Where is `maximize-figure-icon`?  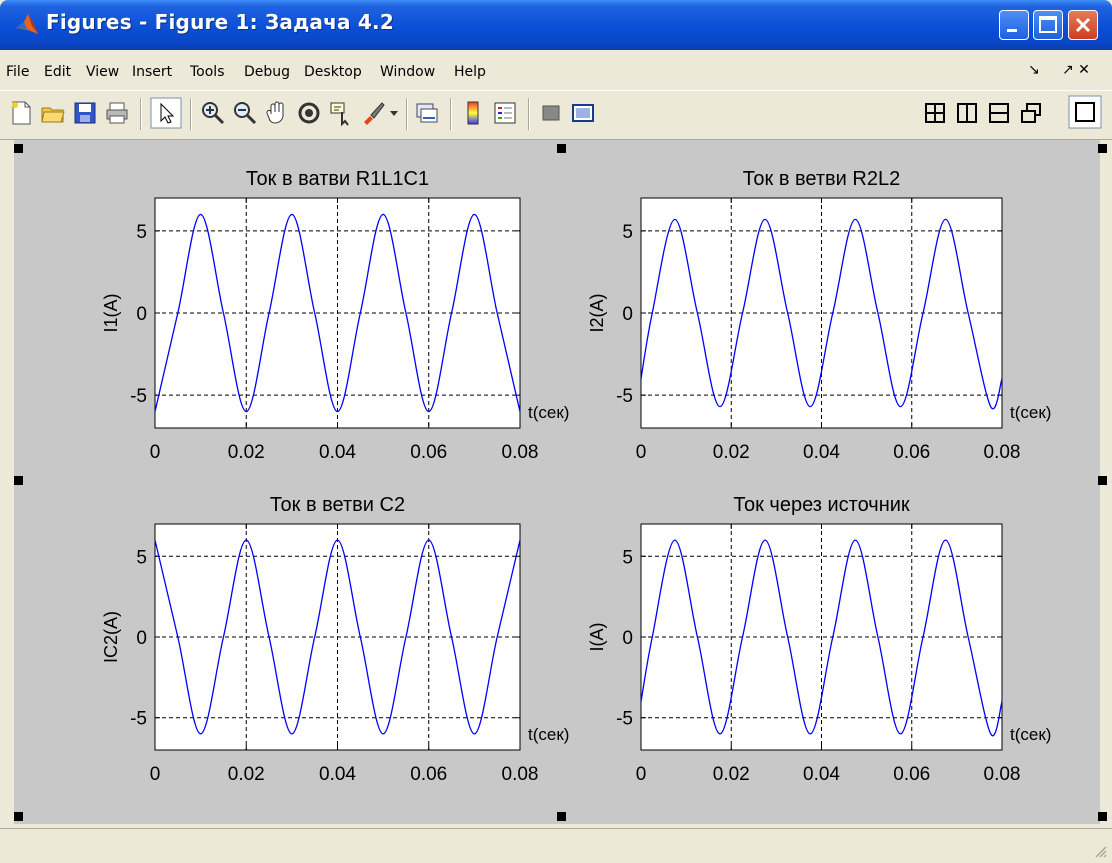
maximize-figure-icon is located at coordinates (1085, 112).